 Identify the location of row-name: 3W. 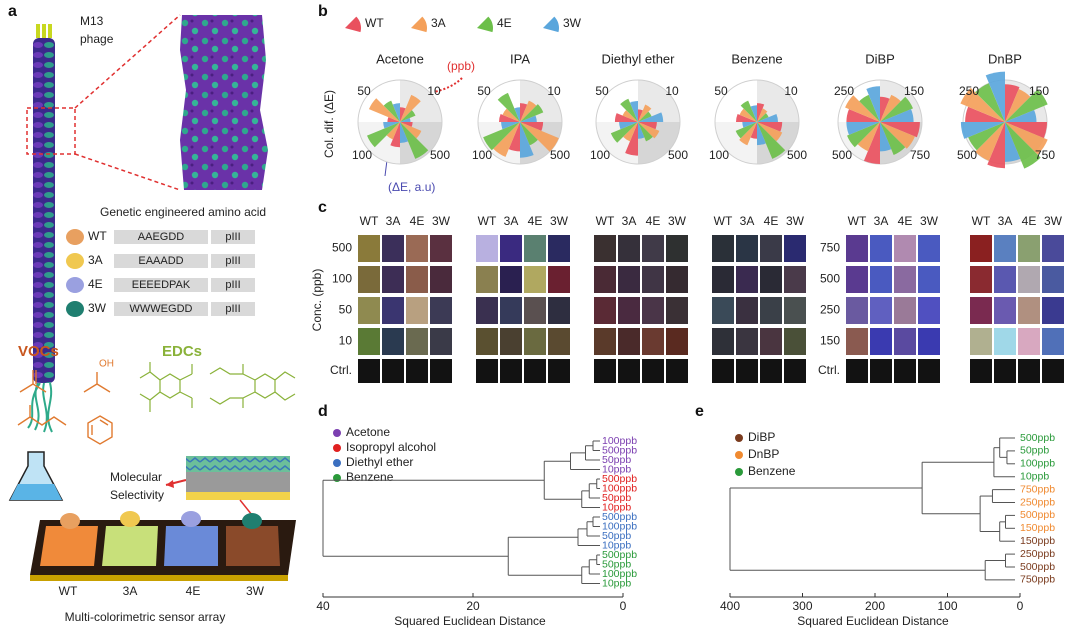
(97, 308).